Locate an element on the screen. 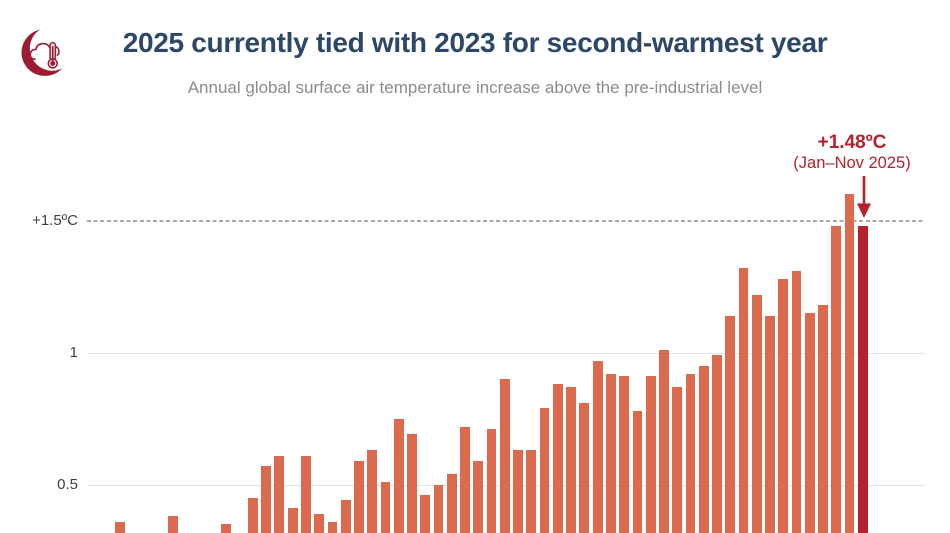 This screenshot has height=533, width=950. bar-1988 is located at coordinates (372, 491).